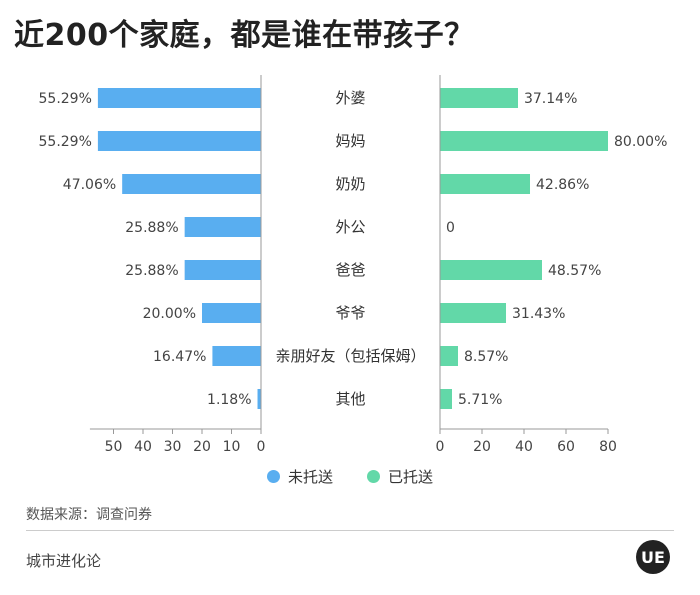 Image resolution: width=700 pixels, height=595 pixels. Describe the element at coordinates (350, 356) in the screenshot. I see `category-label: 亲朋好友（包括保姆）` at that location.